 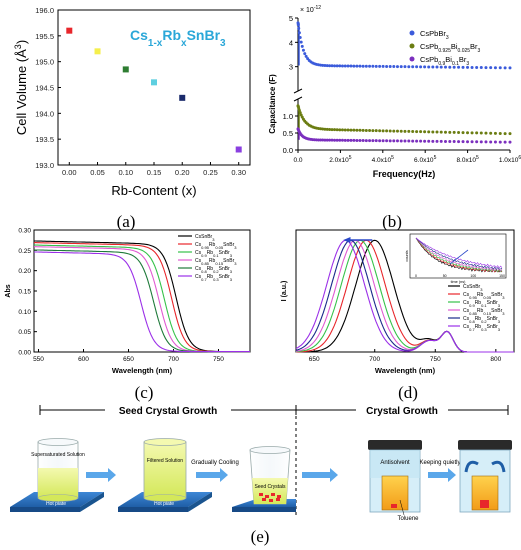 I want to click on formula-sub: 0.9, so click(x=472, y=305).